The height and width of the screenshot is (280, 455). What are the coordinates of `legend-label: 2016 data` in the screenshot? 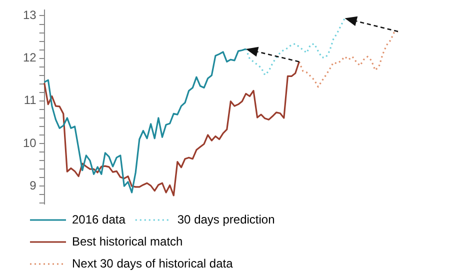 It's located at (99, 219).